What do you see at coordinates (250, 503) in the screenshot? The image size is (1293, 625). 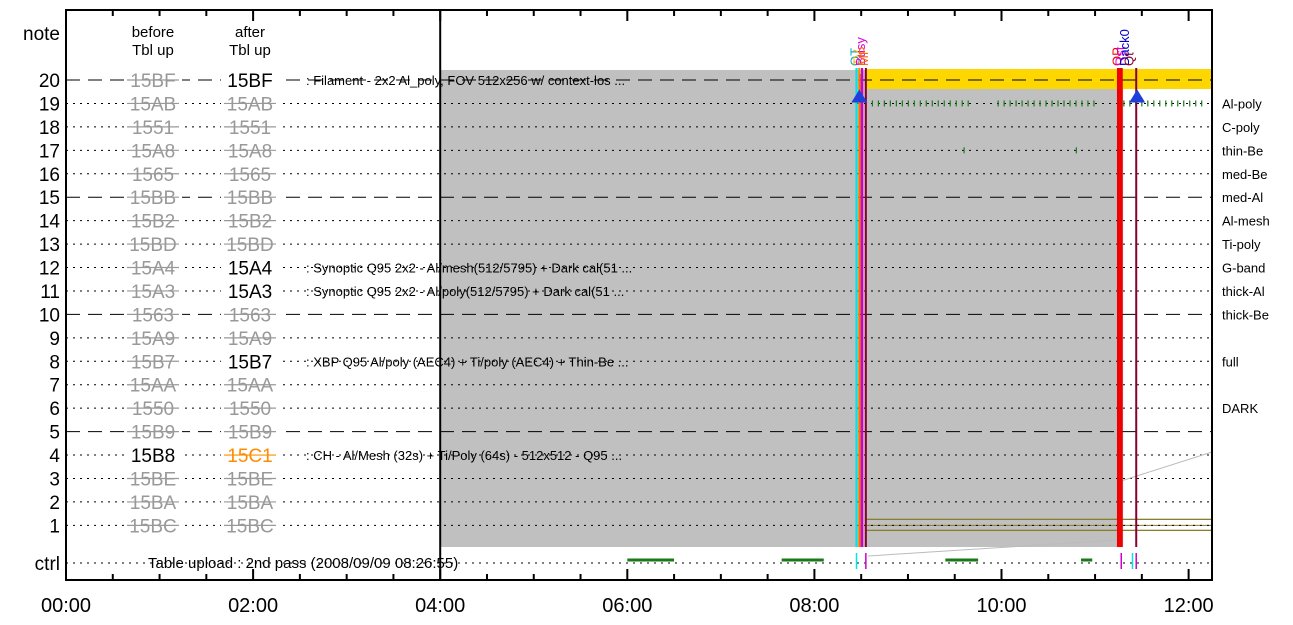 I see `after-label-2: 15BA` at bounding box center [250, 503].